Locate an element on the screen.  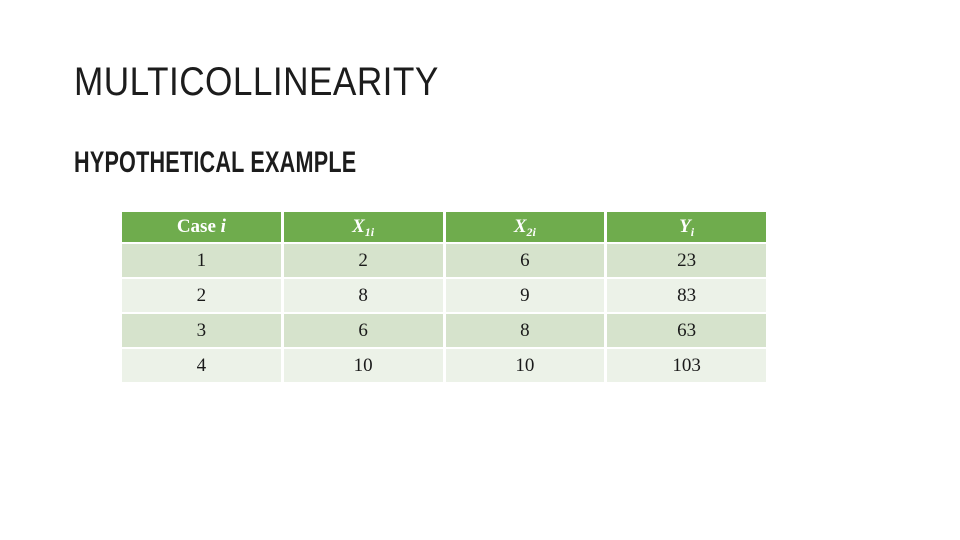
column-header-x1: X1i is located at coordinates (363, 227).